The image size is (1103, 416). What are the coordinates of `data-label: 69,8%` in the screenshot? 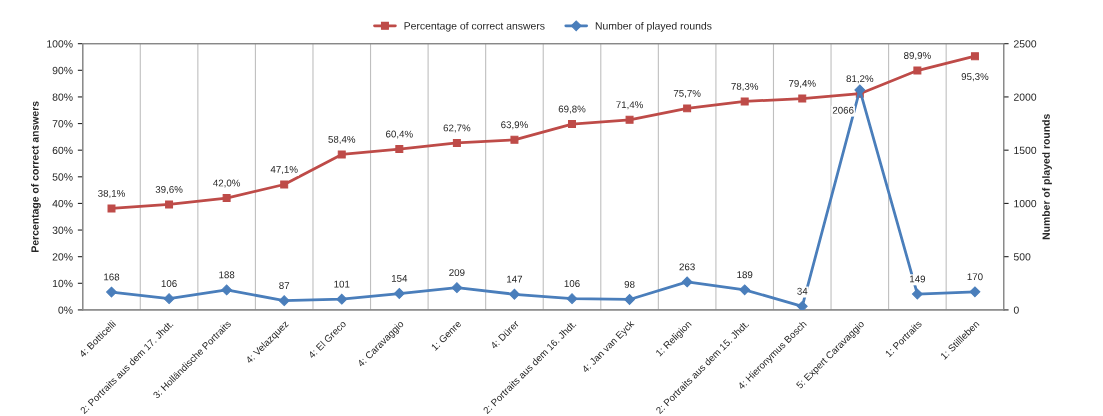 It's located at (572, 109).